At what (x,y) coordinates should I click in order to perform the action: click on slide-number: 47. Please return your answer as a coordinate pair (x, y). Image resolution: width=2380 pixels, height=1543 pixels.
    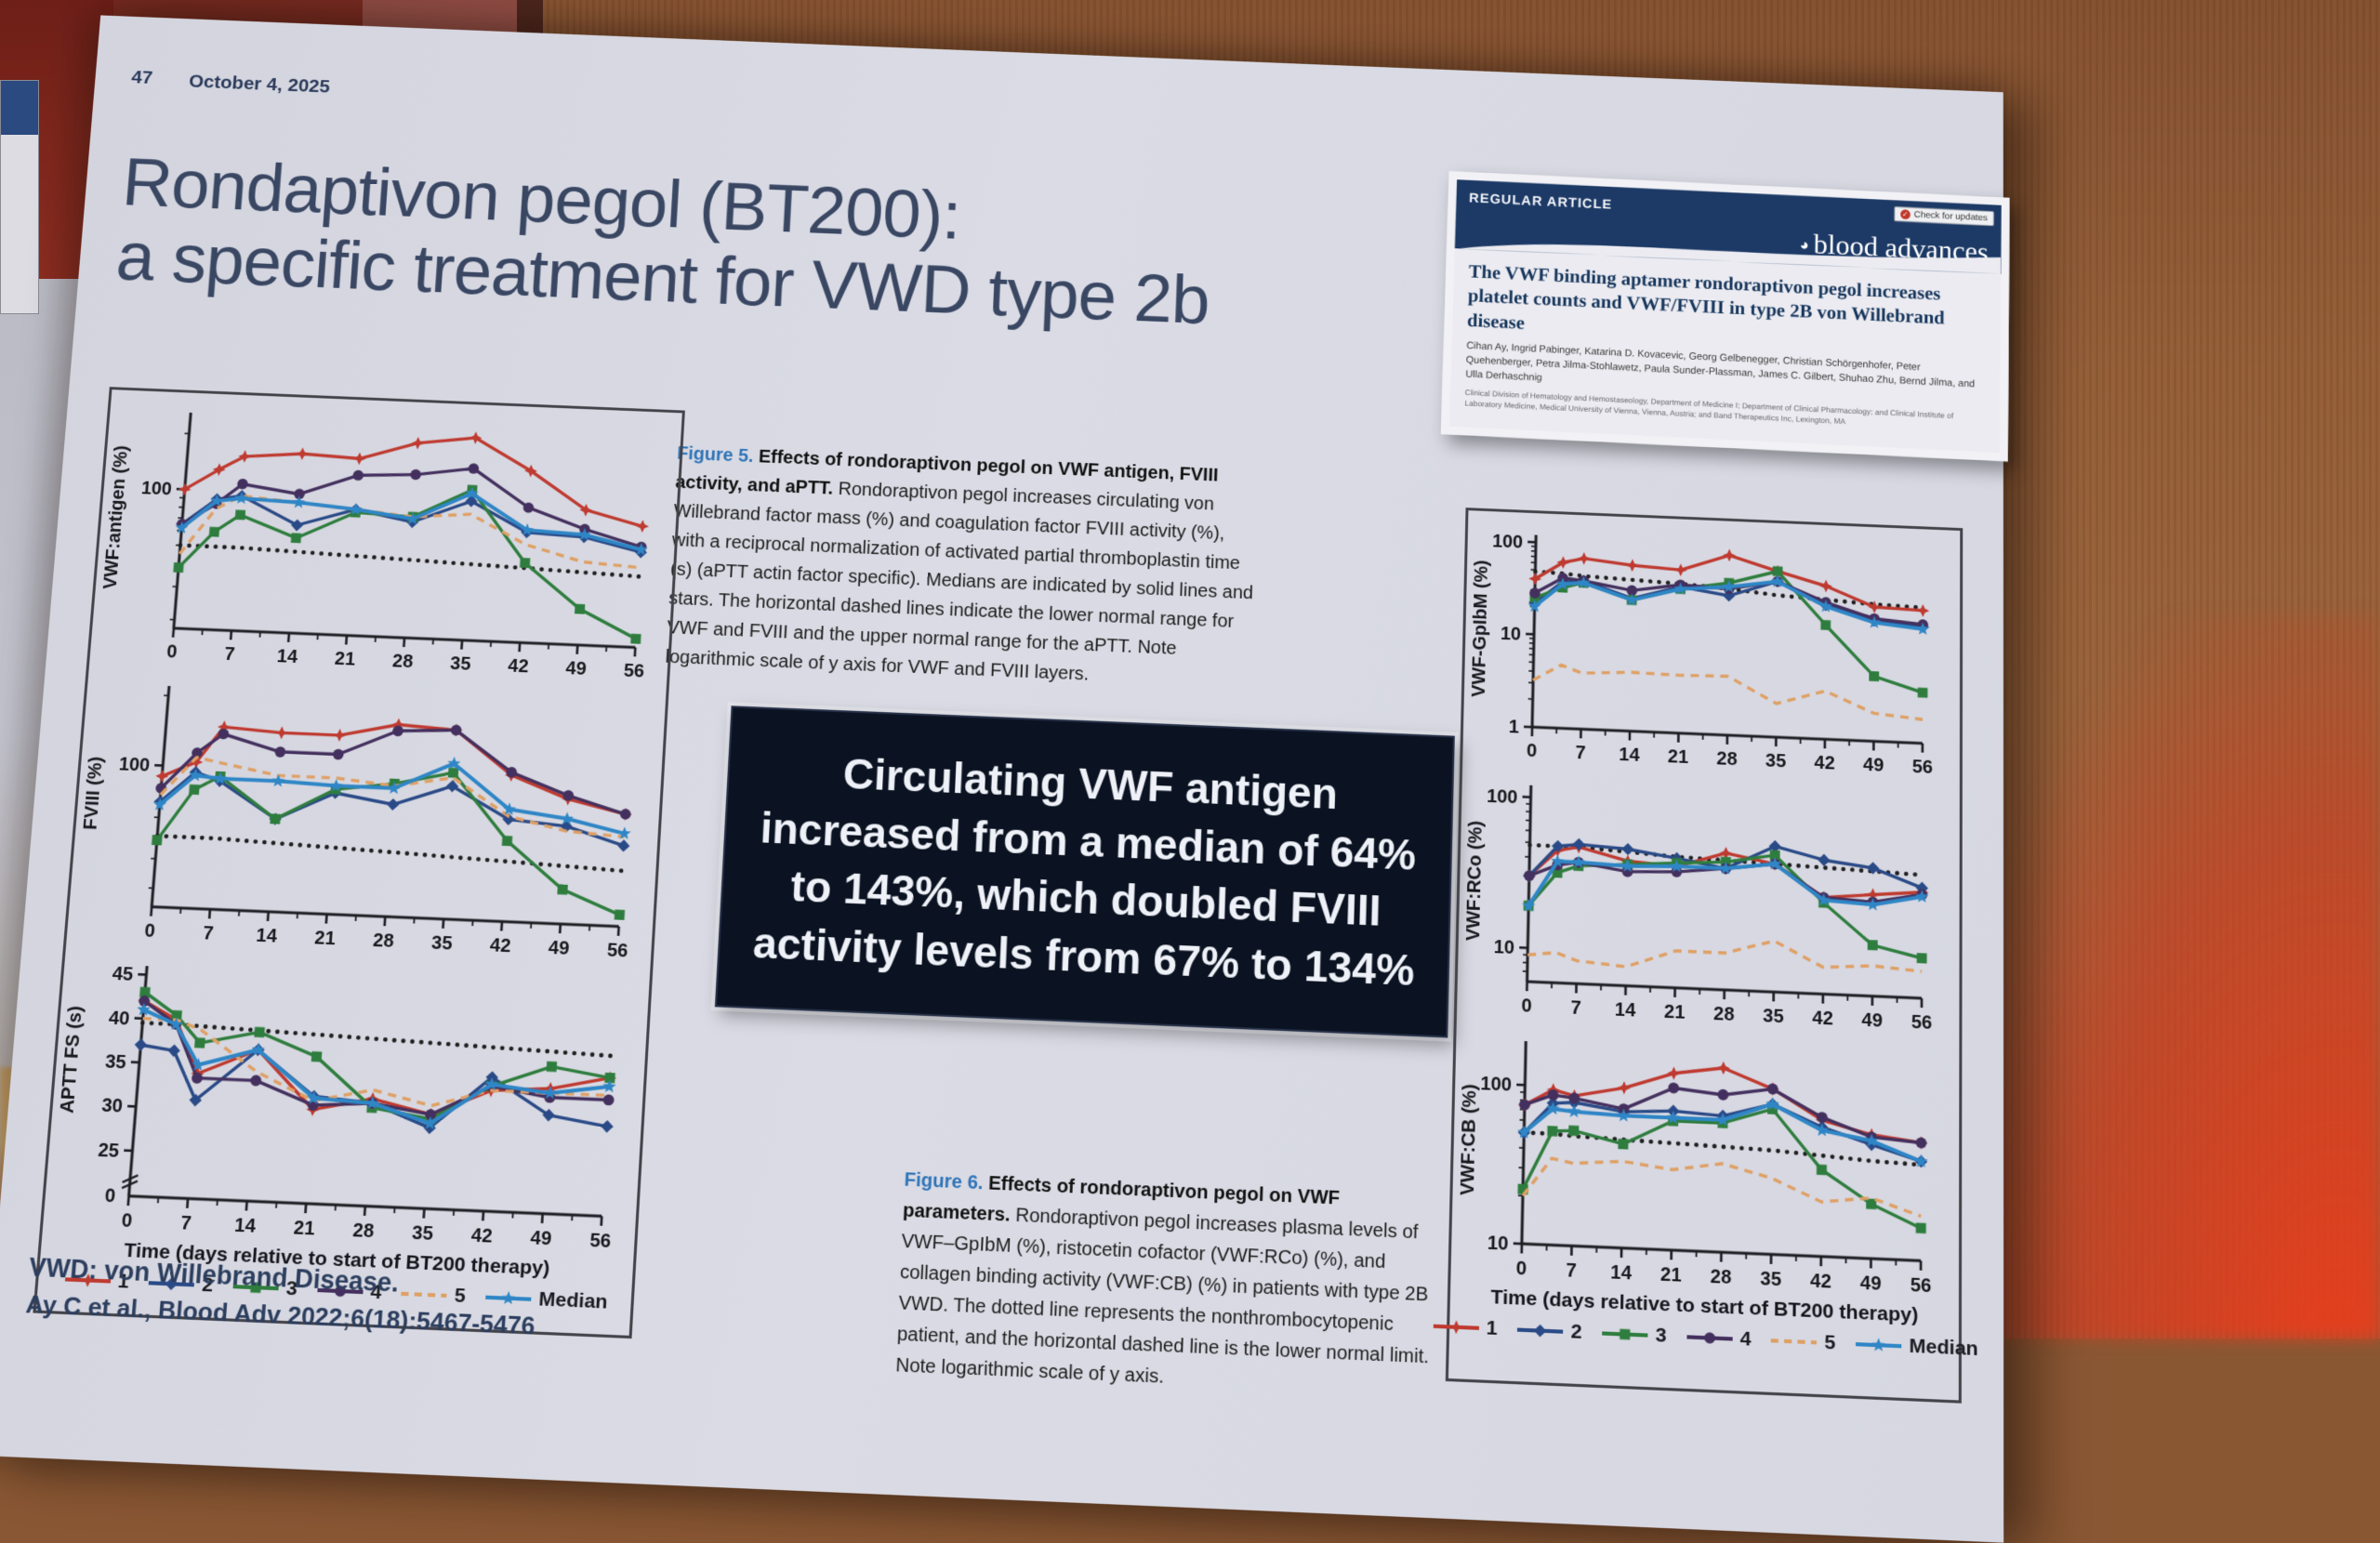
    Looking at the image, I should click on (141, 77).